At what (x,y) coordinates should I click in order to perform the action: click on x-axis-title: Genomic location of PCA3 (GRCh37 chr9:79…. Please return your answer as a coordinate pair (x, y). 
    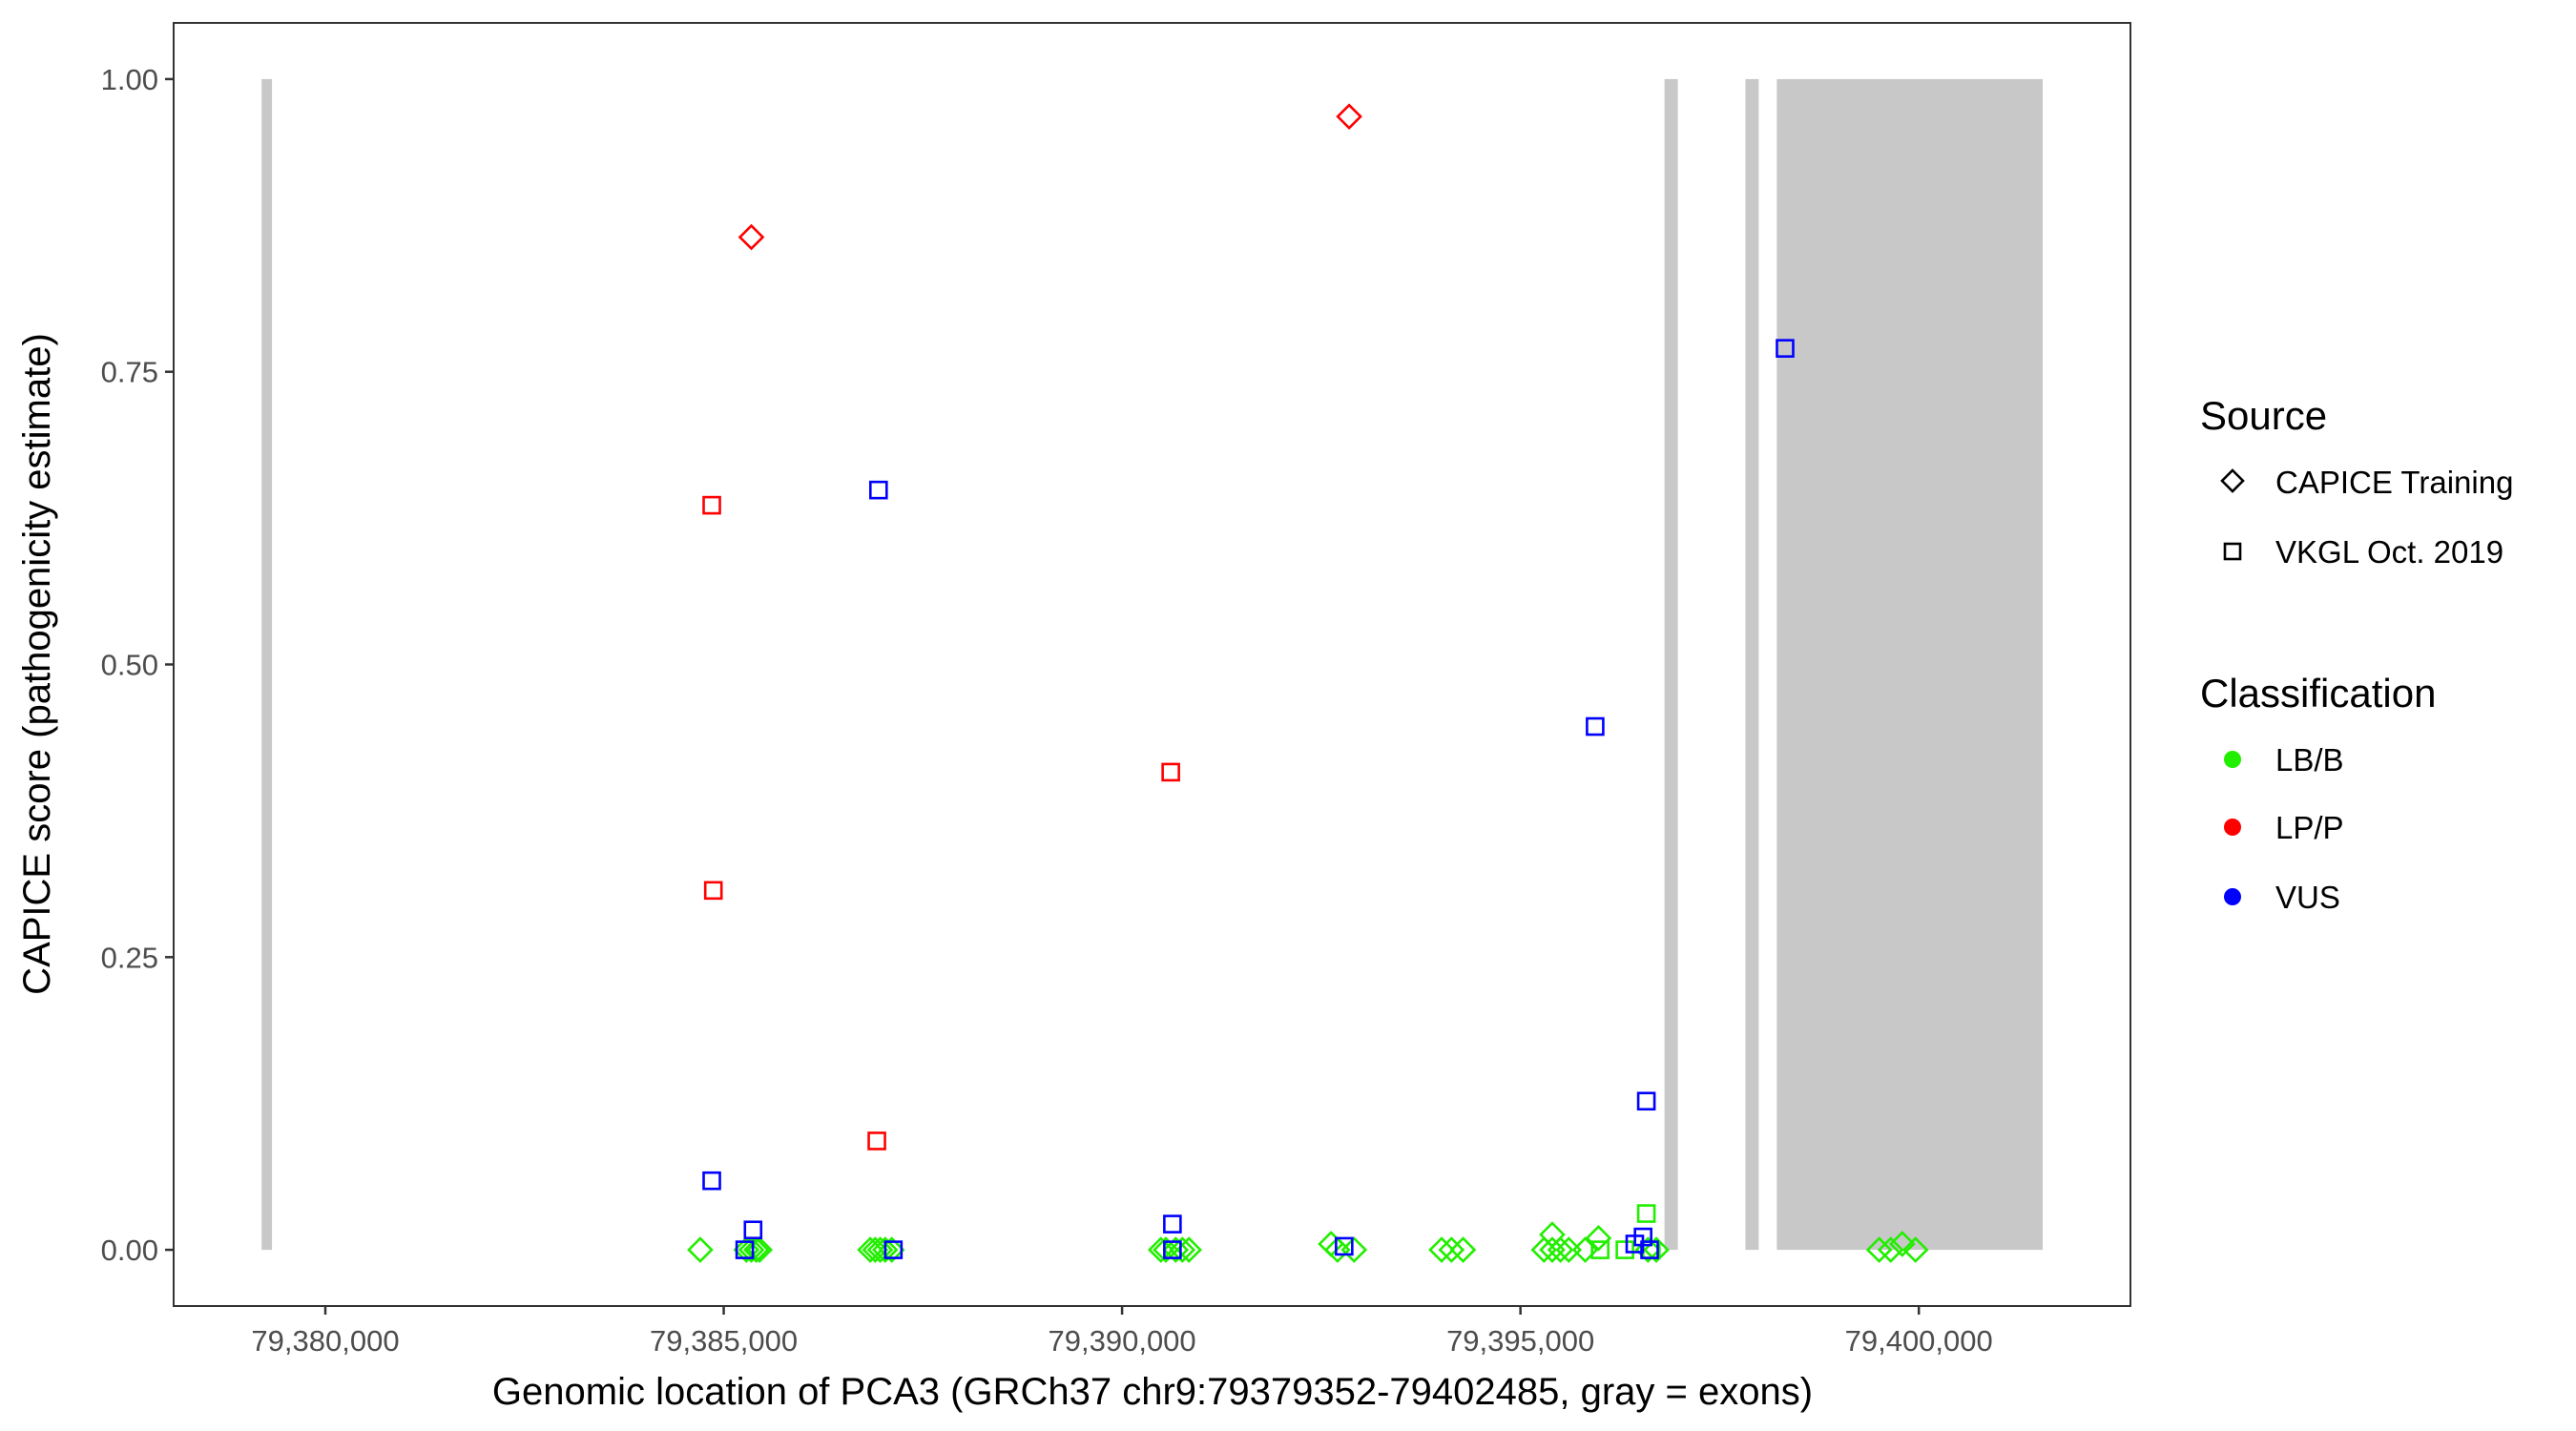
    Looking at the image, I should click on (1152, 1392).